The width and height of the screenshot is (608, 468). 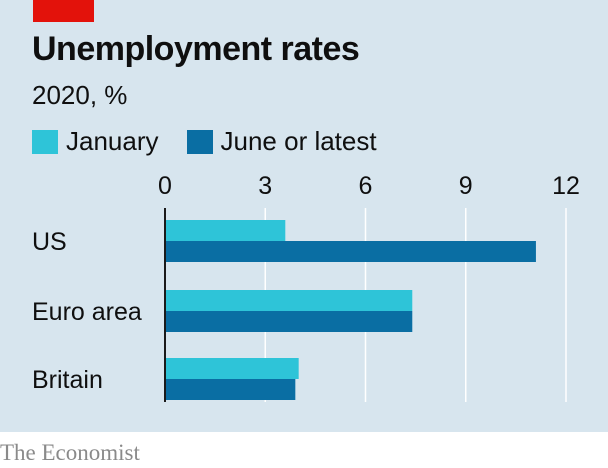 I want to click on legend-item-june: June or latest, so click(x=281, y=141).